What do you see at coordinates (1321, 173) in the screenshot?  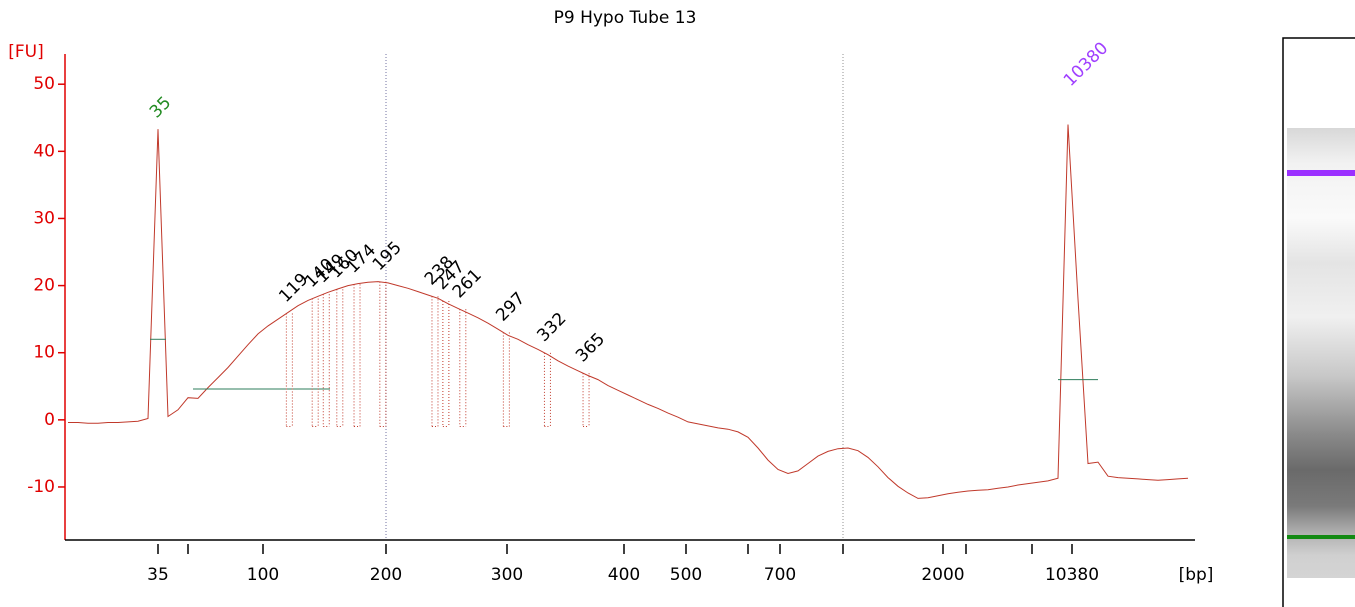 I see `gel-upper-band` at bounding box center [1321, 173].